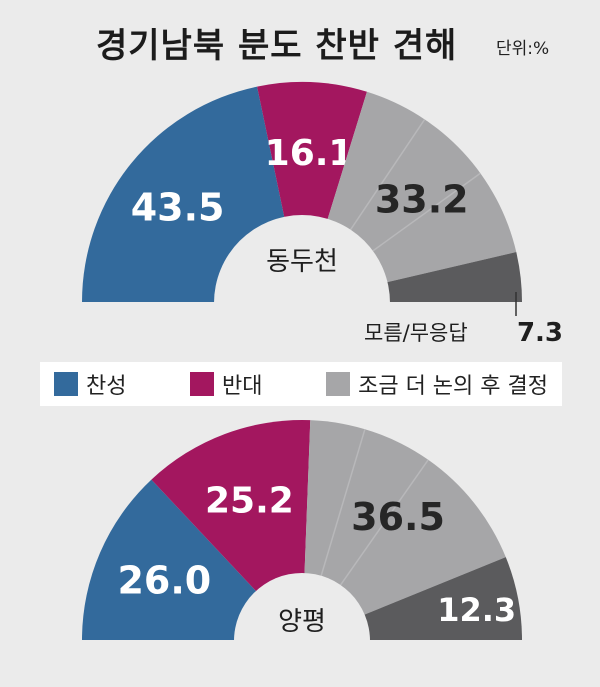  What do you see at coordinates (302, 622) in the screenshot?
I see `region-label-1: 양평` at bounding box center [302, 622].